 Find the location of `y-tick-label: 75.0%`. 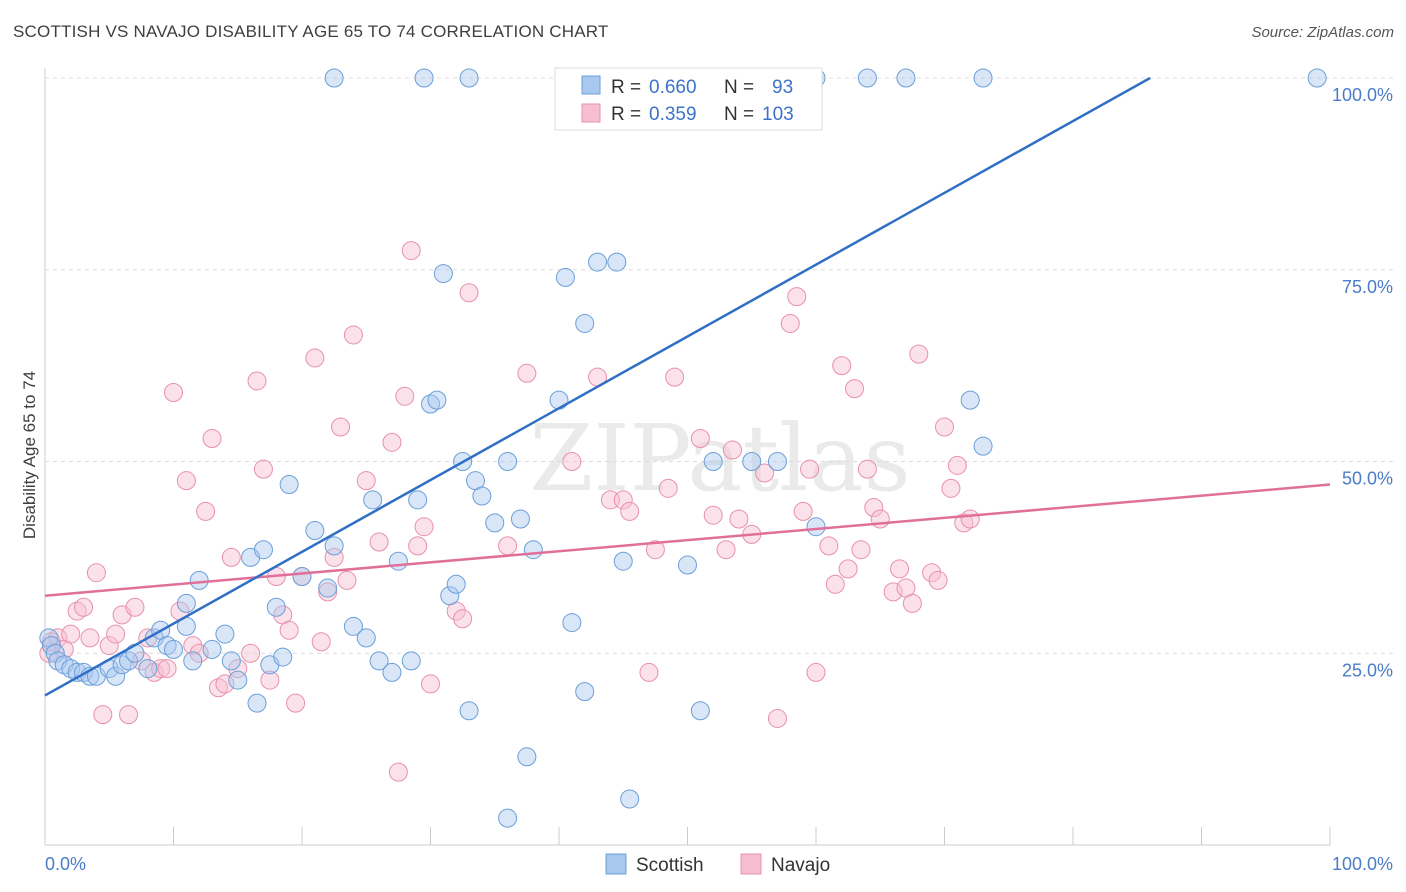

y-tick-label: 75.0% is located at coordinates (1367, 287).